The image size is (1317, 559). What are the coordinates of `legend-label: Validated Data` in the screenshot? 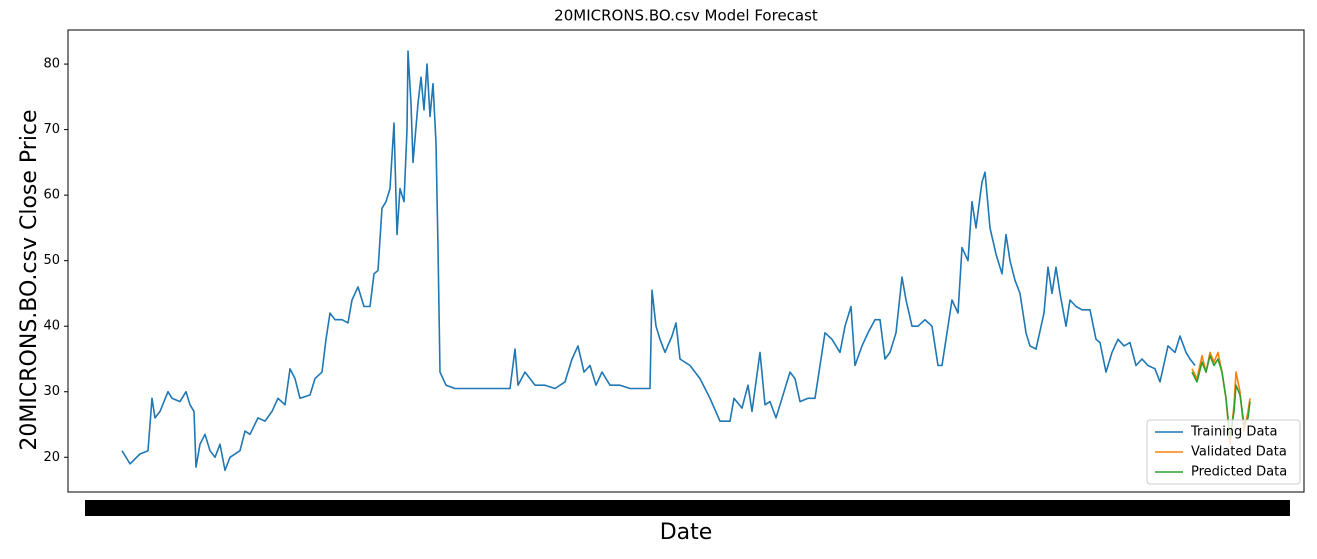 It's located at (1239, 452).